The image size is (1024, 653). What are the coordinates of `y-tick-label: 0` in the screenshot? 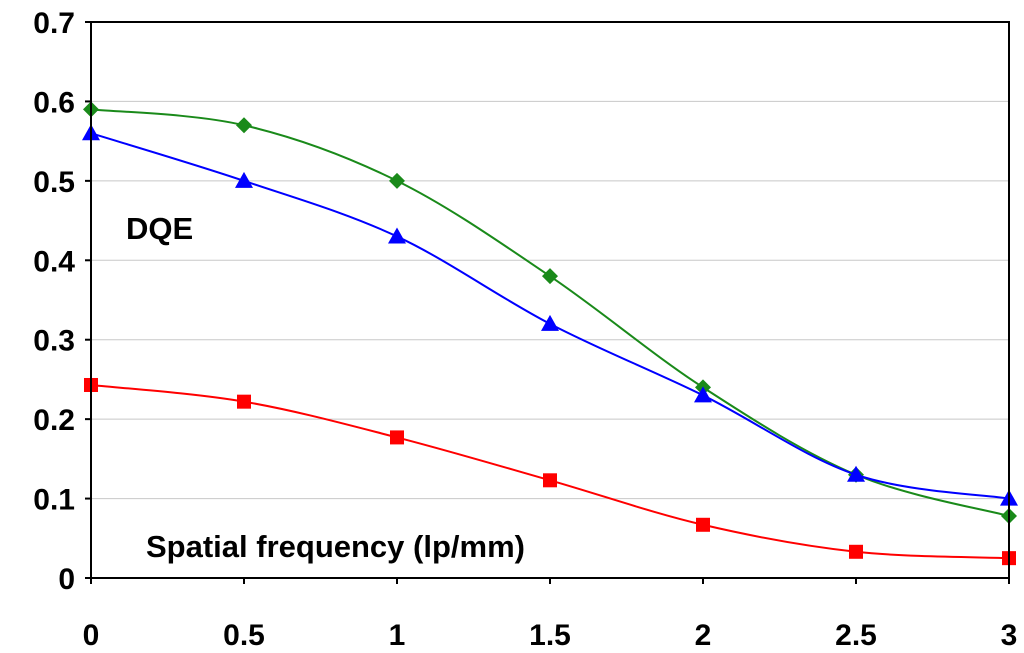 It's located at (66, 579).